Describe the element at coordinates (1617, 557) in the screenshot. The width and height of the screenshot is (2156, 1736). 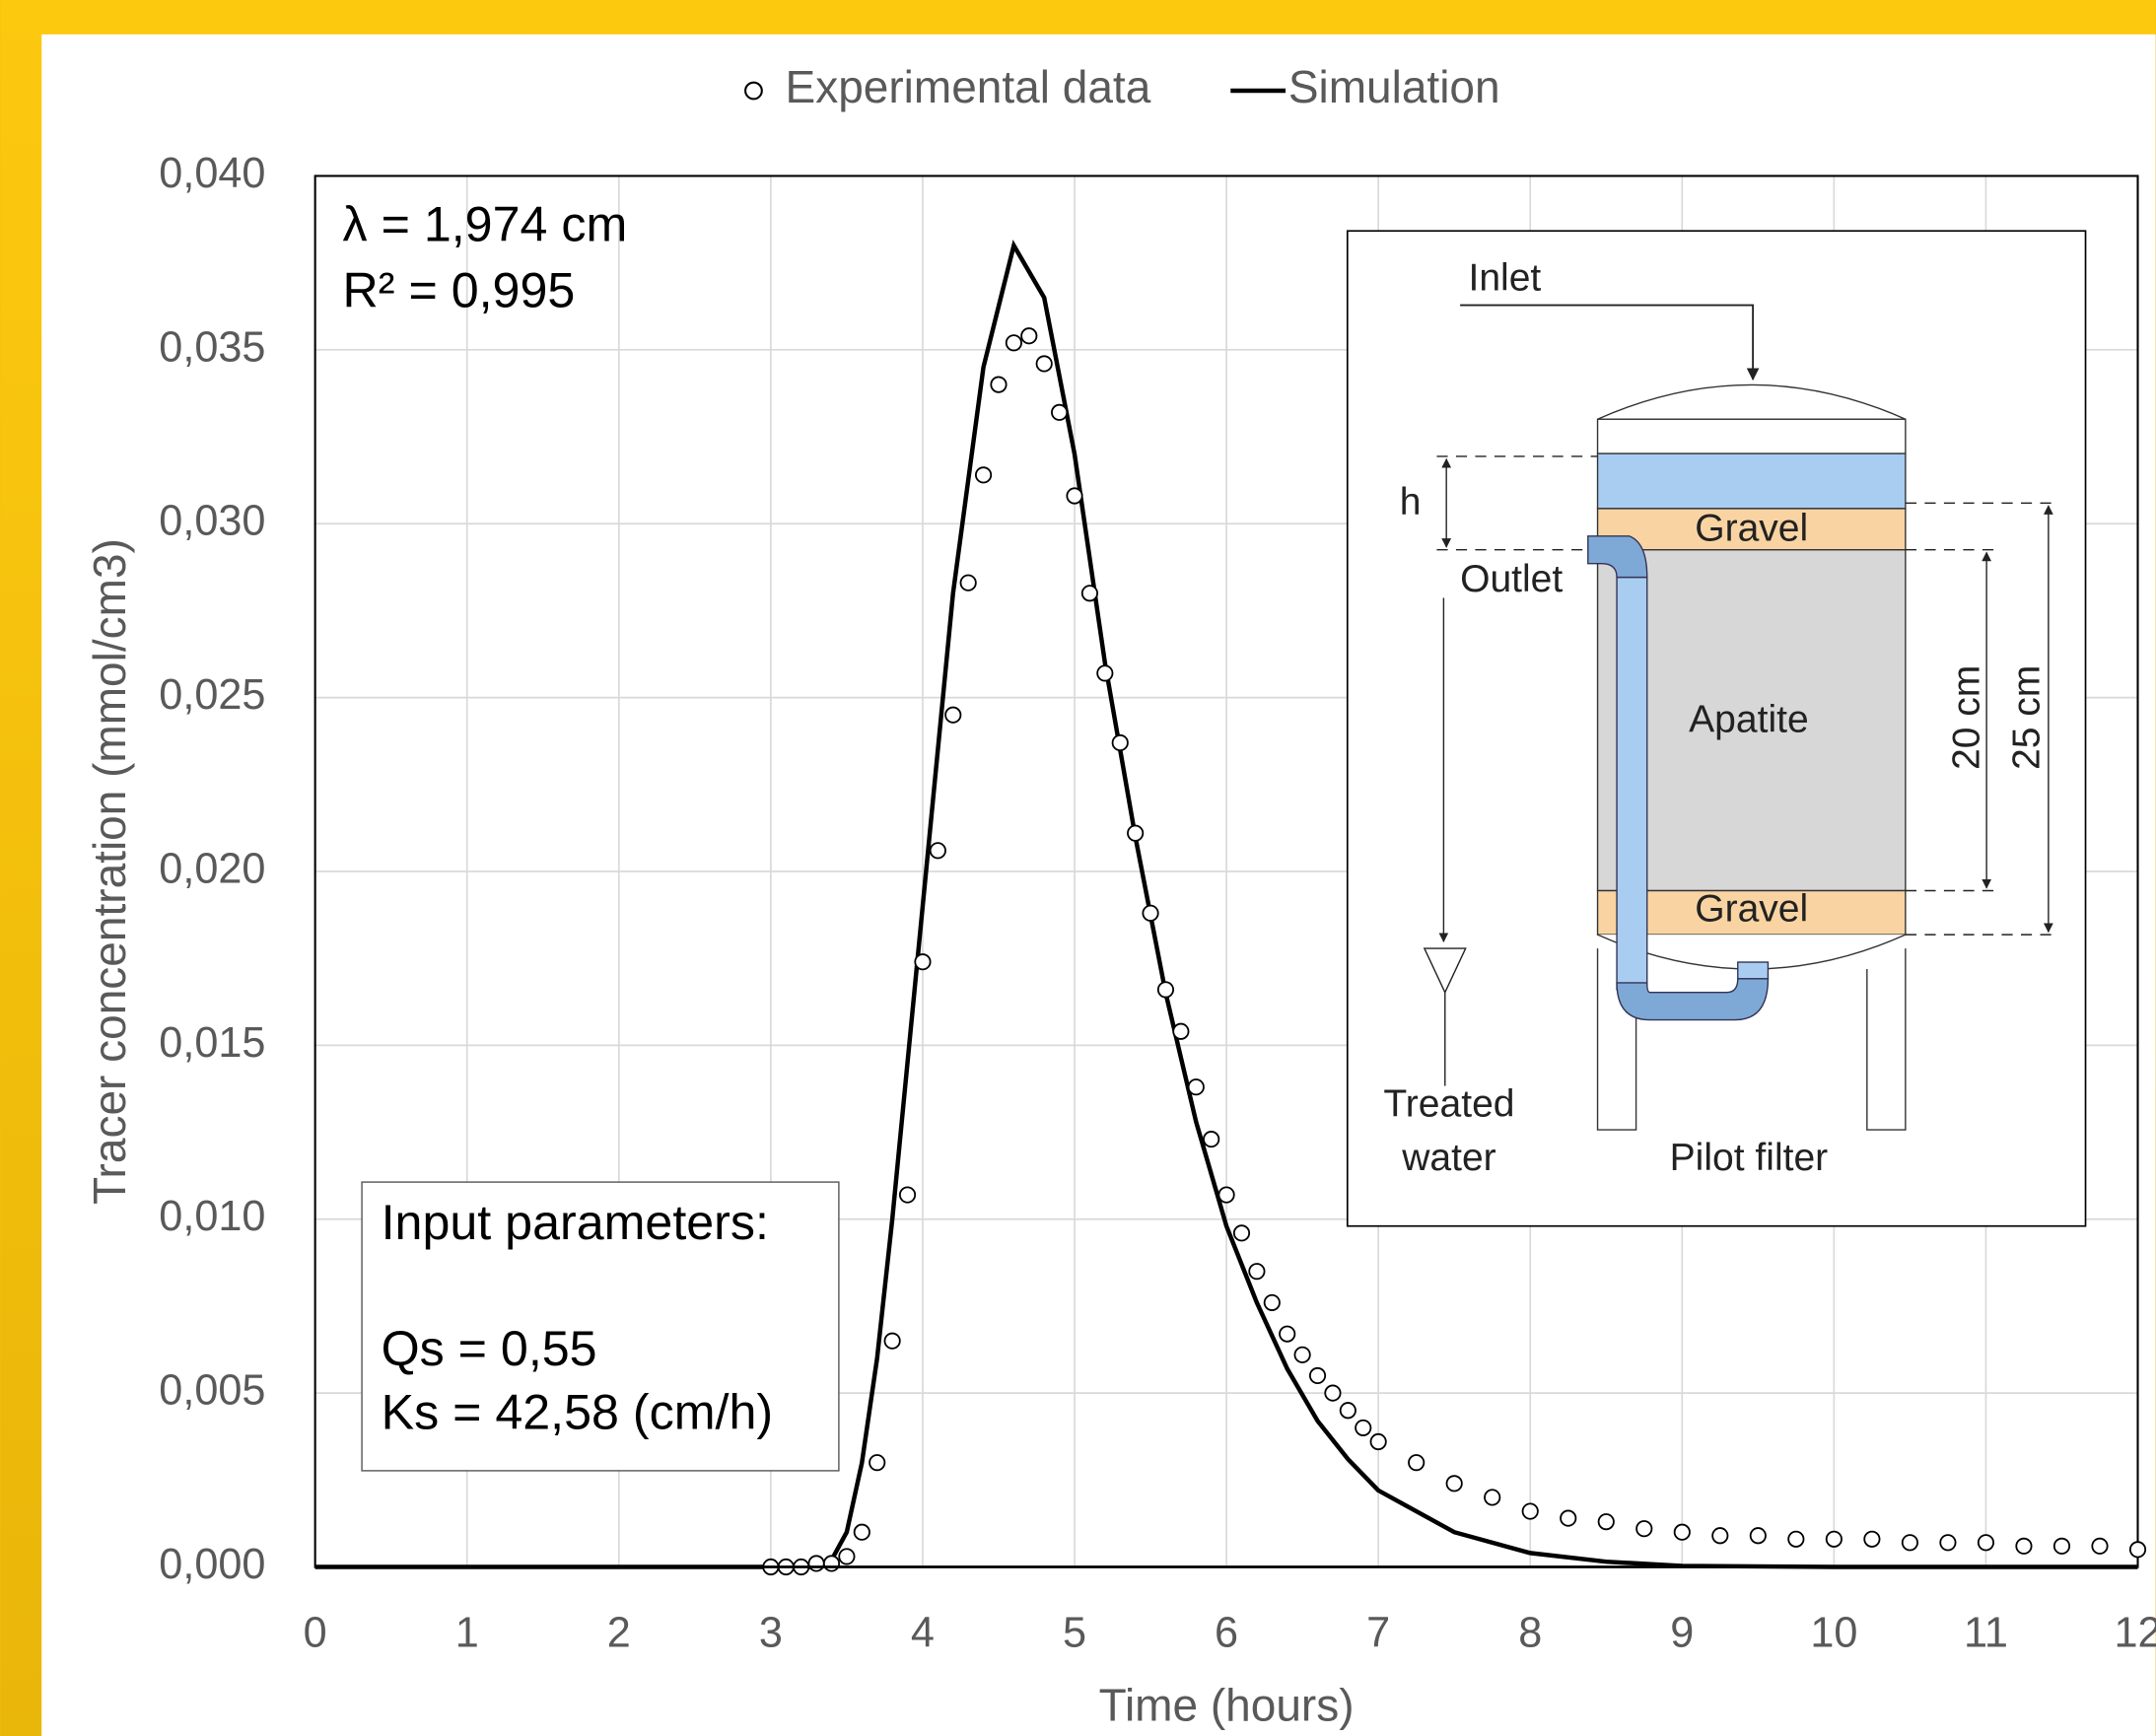
I see `pipe-elbow` at that location.